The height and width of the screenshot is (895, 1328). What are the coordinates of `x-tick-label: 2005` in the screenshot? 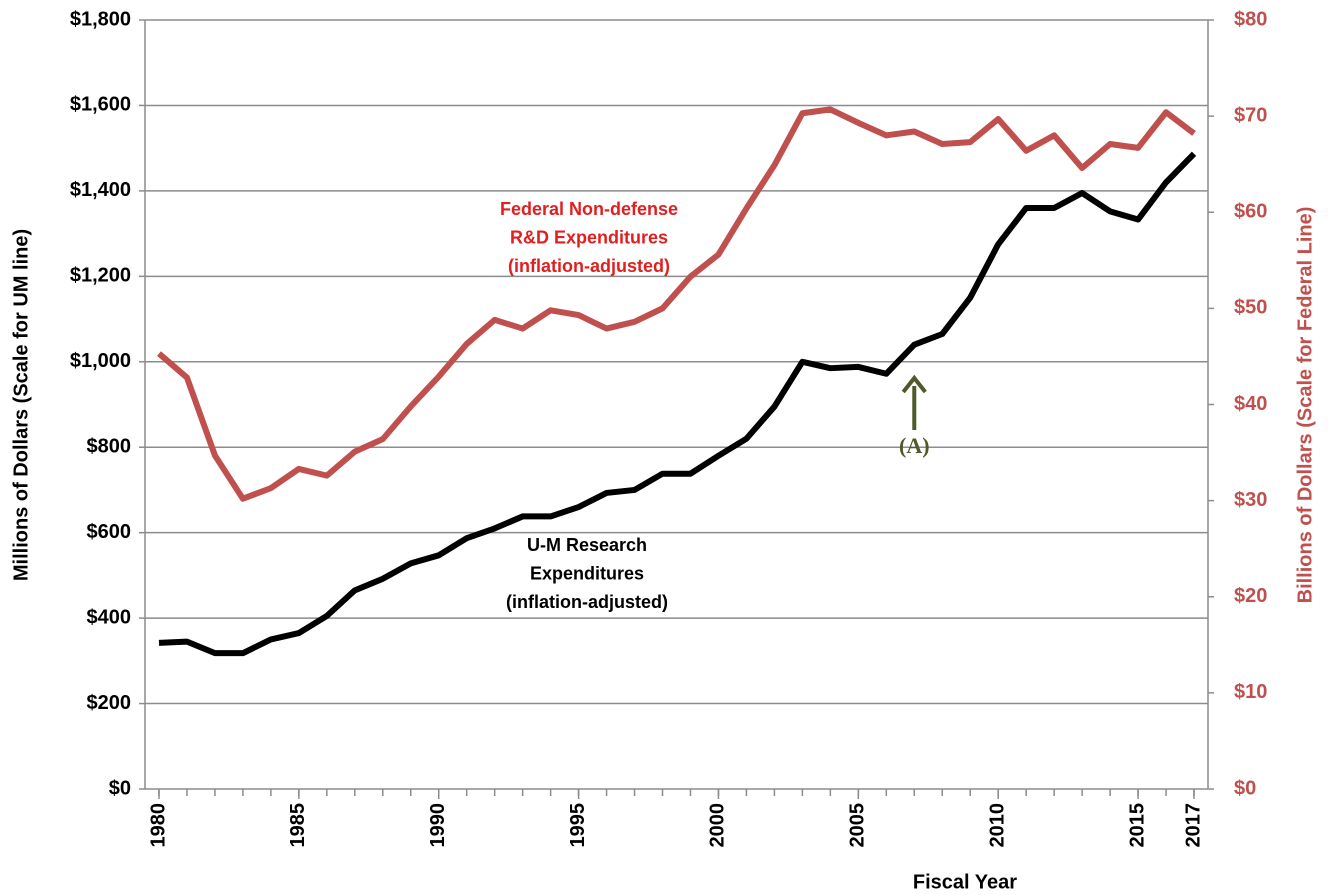 It's located at (858, 825).